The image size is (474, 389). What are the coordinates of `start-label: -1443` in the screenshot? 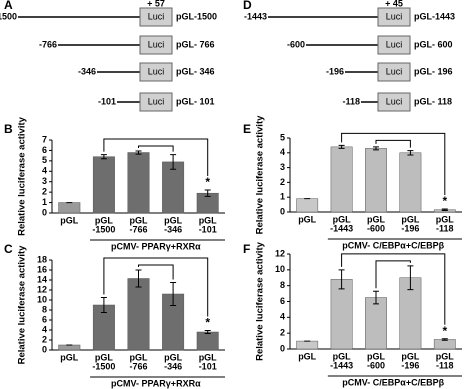 It's located at (255, 16).